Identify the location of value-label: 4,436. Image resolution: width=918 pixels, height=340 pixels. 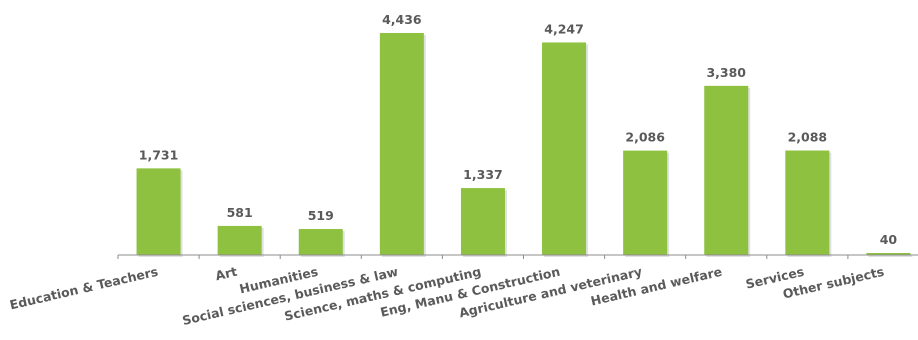
(402, 19).